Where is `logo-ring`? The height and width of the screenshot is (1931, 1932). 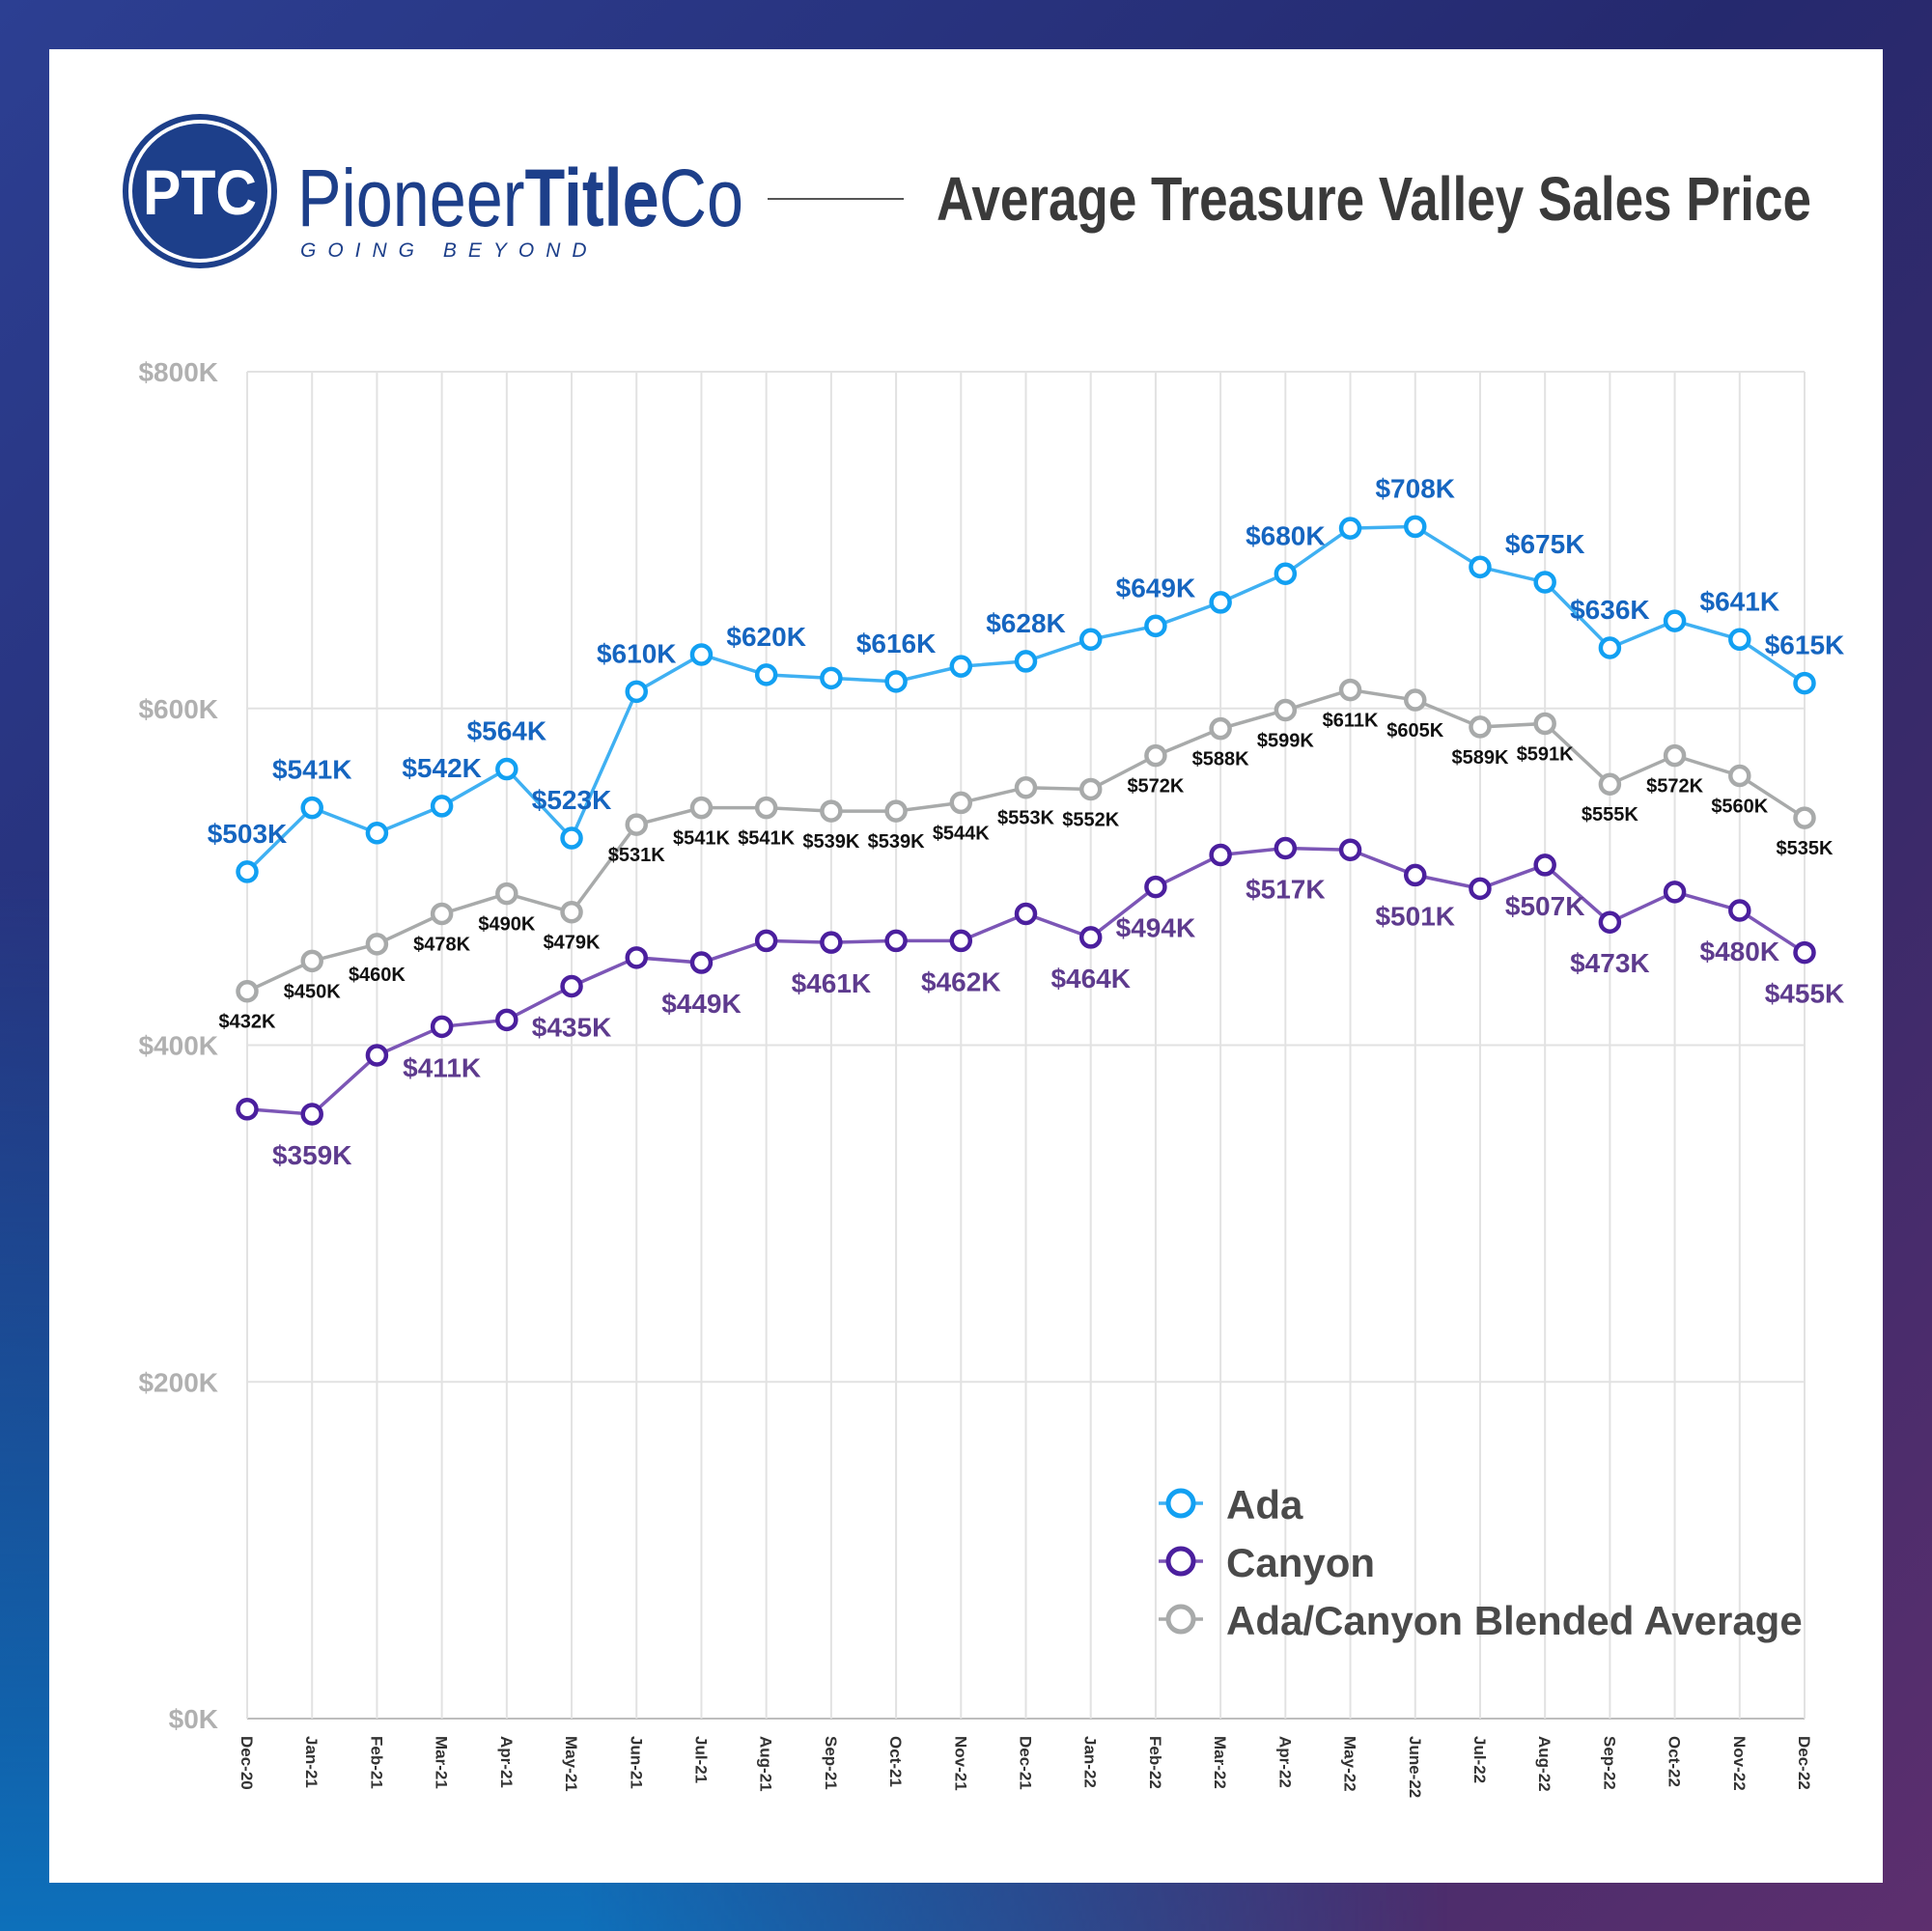 logo-ring is located at coordinates (200, 191).